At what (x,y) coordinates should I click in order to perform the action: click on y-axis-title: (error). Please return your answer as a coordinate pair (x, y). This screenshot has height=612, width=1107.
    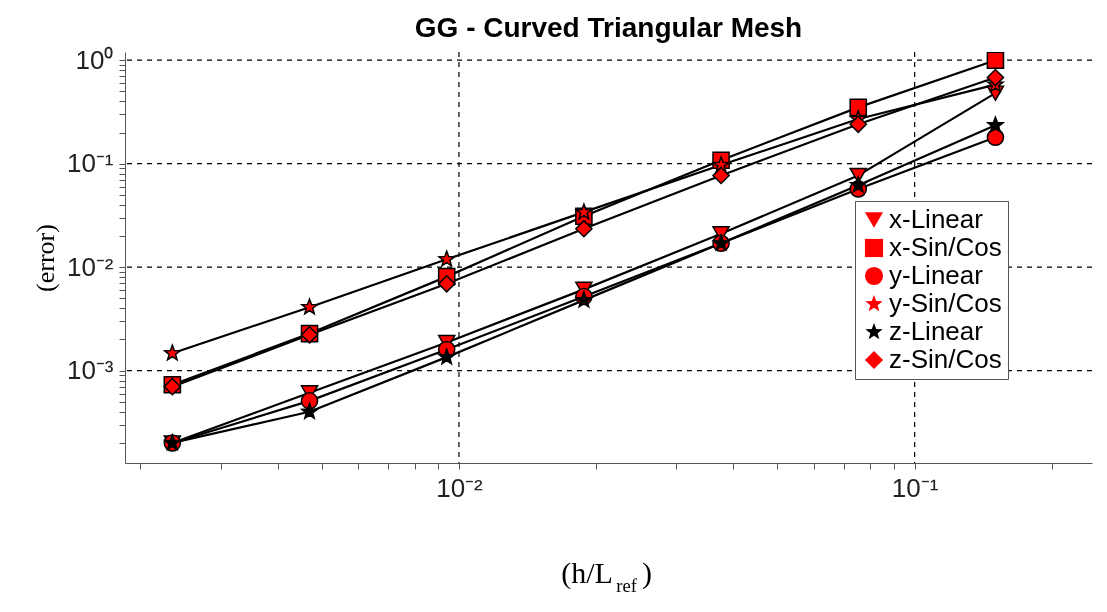
    Looking at the image, I should click on (45, 258).